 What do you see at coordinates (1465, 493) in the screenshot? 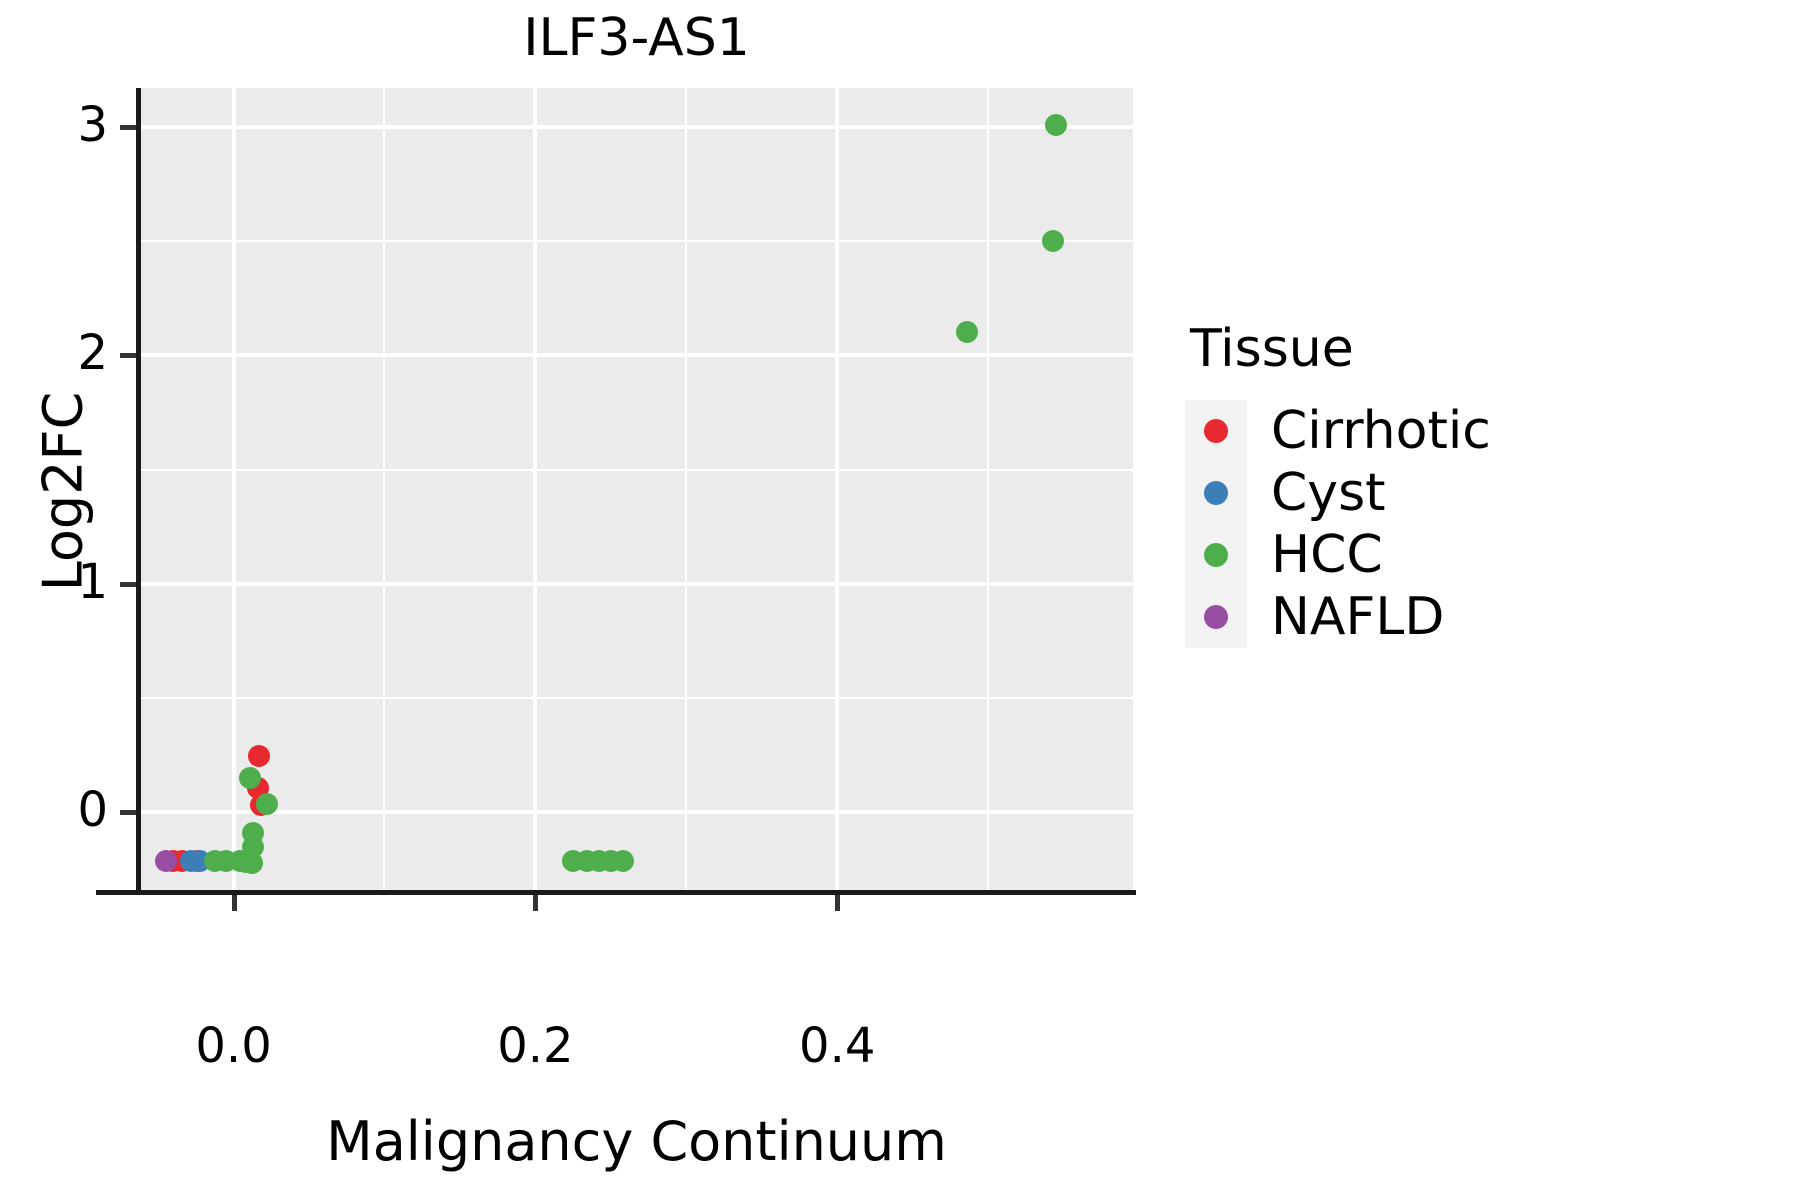
I see `legend-item-cyst: Cyst` at bounding box center [1465, 493].